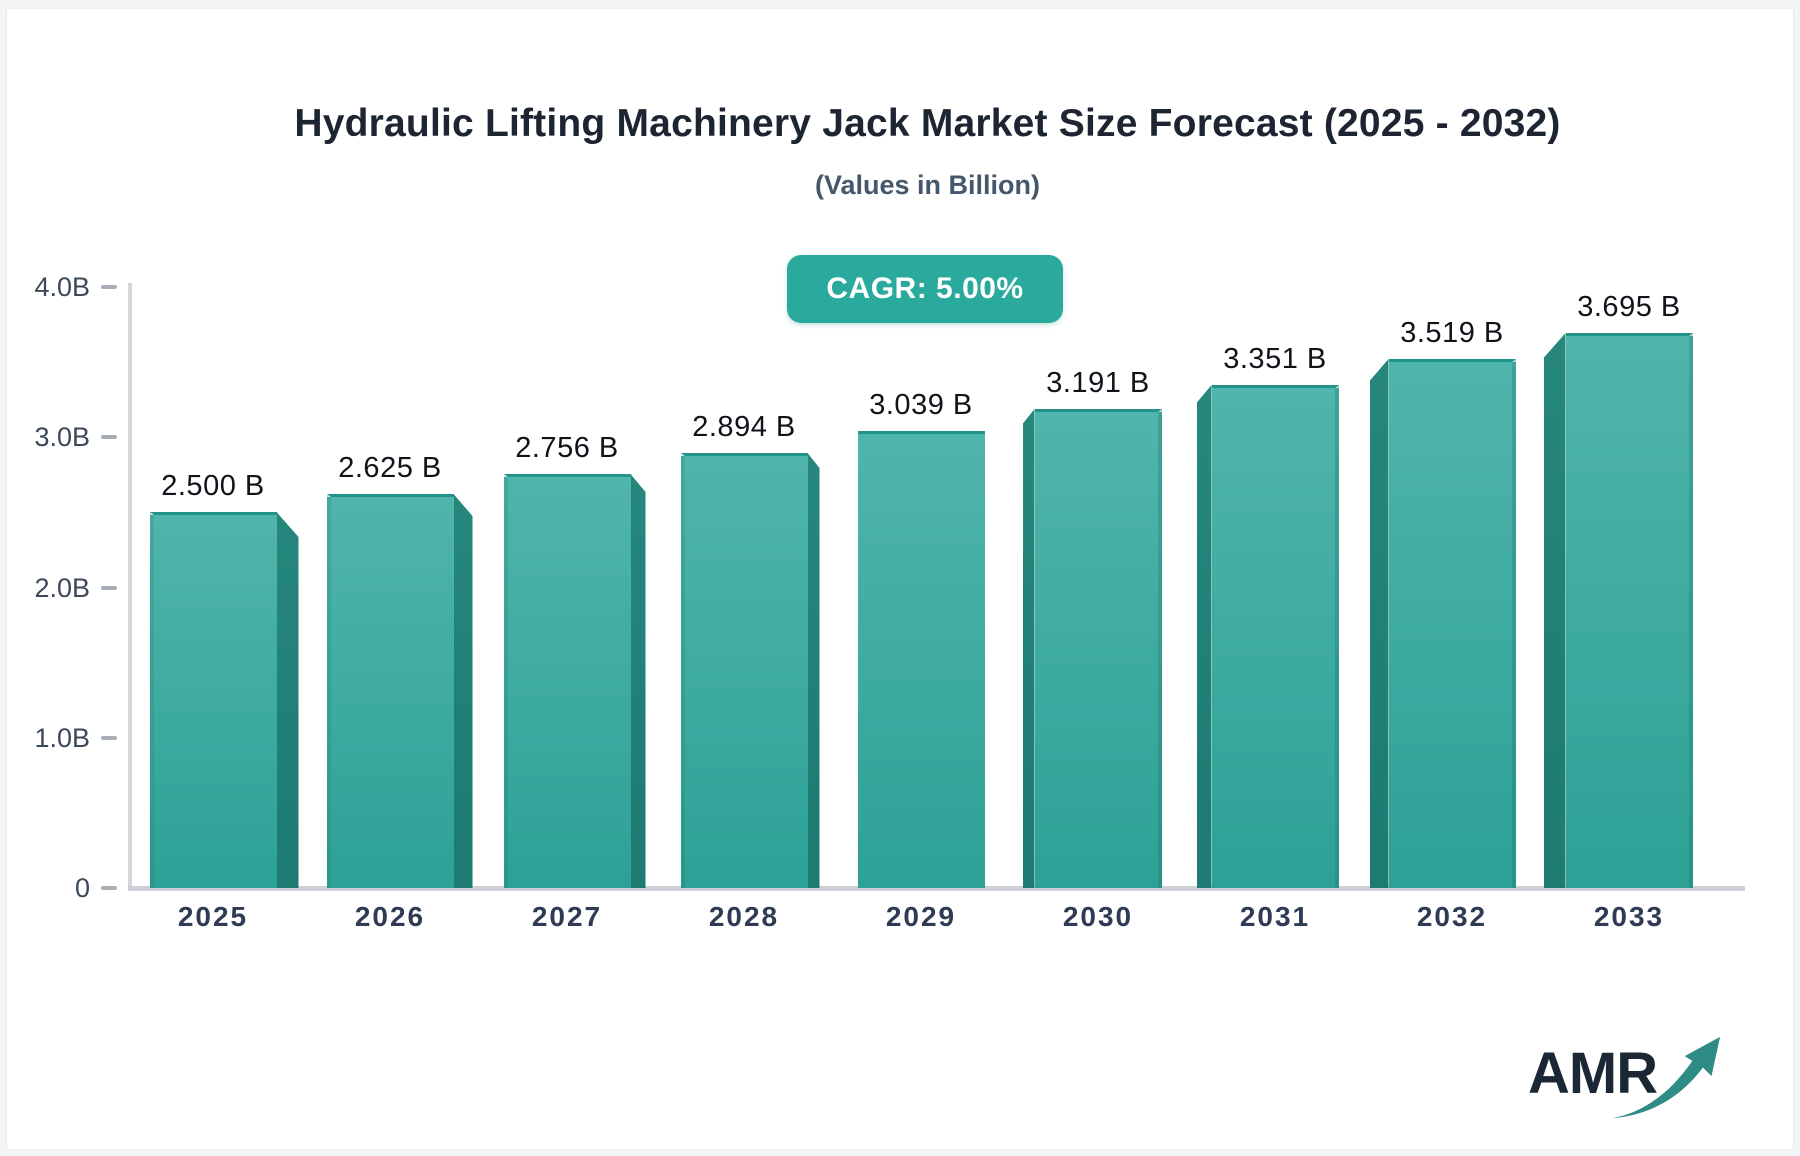 This screenshot has width=1800, height=1156. I want to click on bar-2025, so click(224, 700).